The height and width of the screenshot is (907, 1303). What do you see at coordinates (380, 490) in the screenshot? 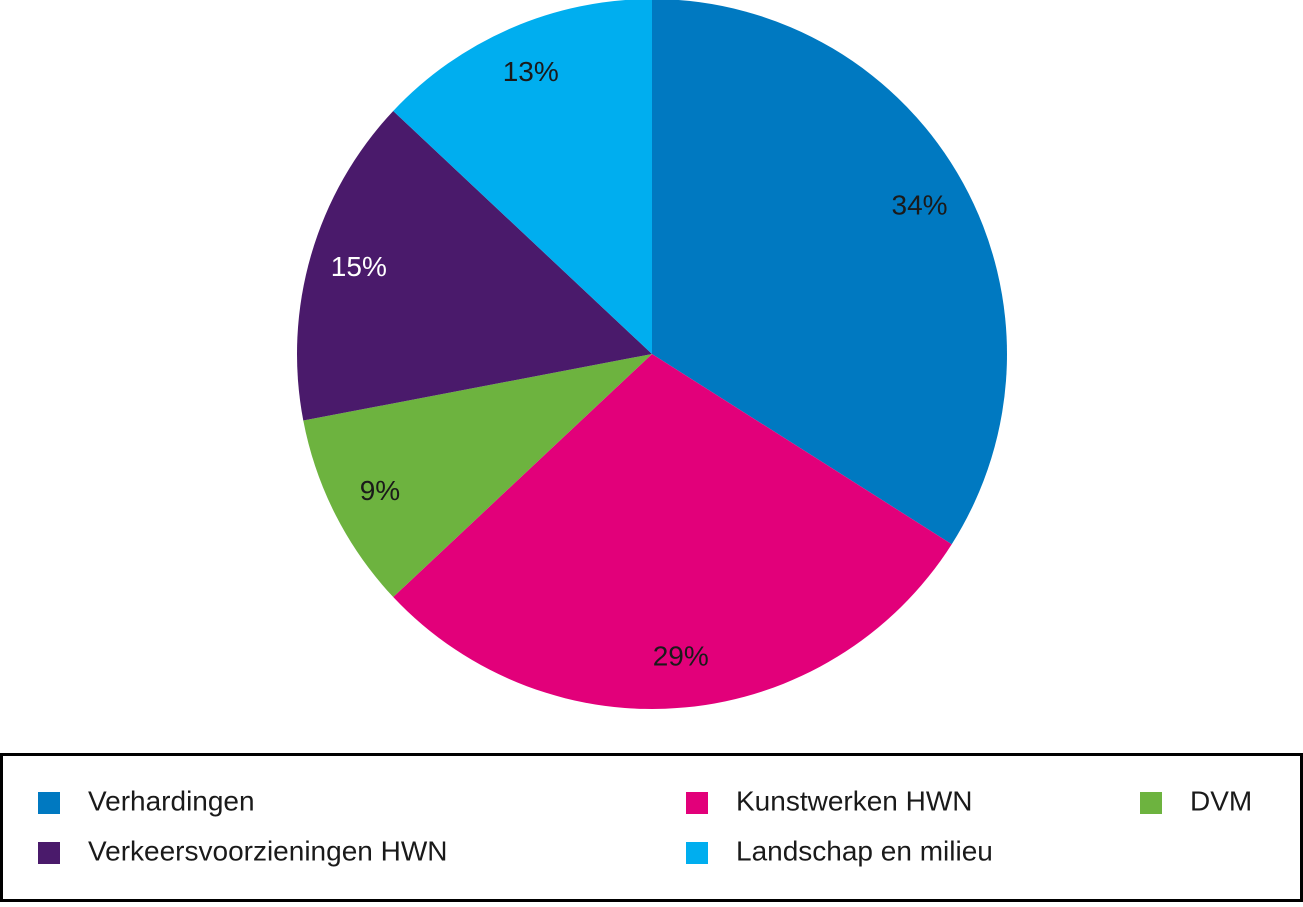
I see `slice-label: 9%` at bounding box center [380, 490].